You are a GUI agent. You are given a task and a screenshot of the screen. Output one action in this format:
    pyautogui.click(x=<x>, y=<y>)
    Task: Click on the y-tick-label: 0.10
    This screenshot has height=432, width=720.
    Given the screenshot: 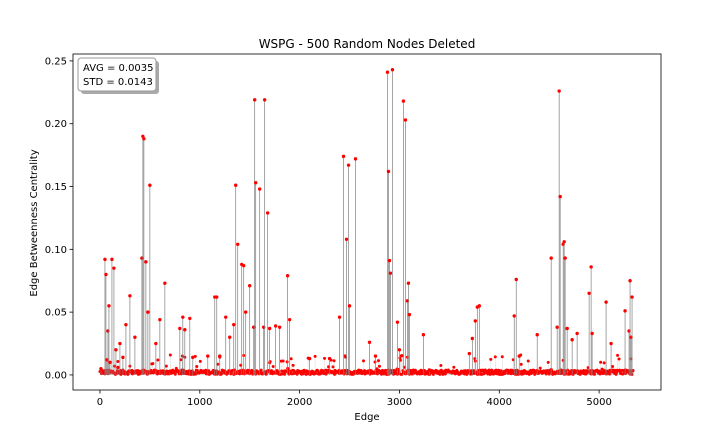 What is the action you would take?
    pyautogui.click(x=56, y=250)
    